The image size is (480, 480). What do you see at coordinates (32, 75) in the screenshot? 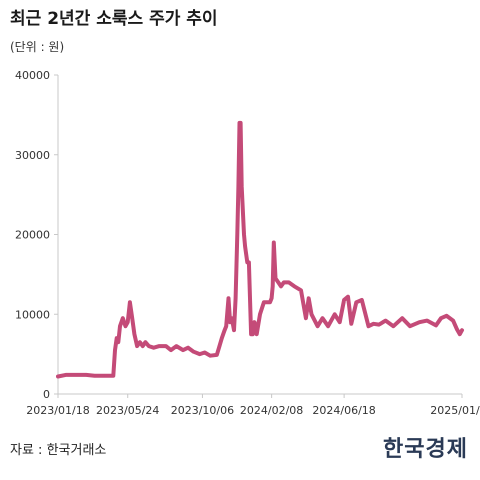
I see `y-tick-label: 40000` at bounding box center [32, 75].